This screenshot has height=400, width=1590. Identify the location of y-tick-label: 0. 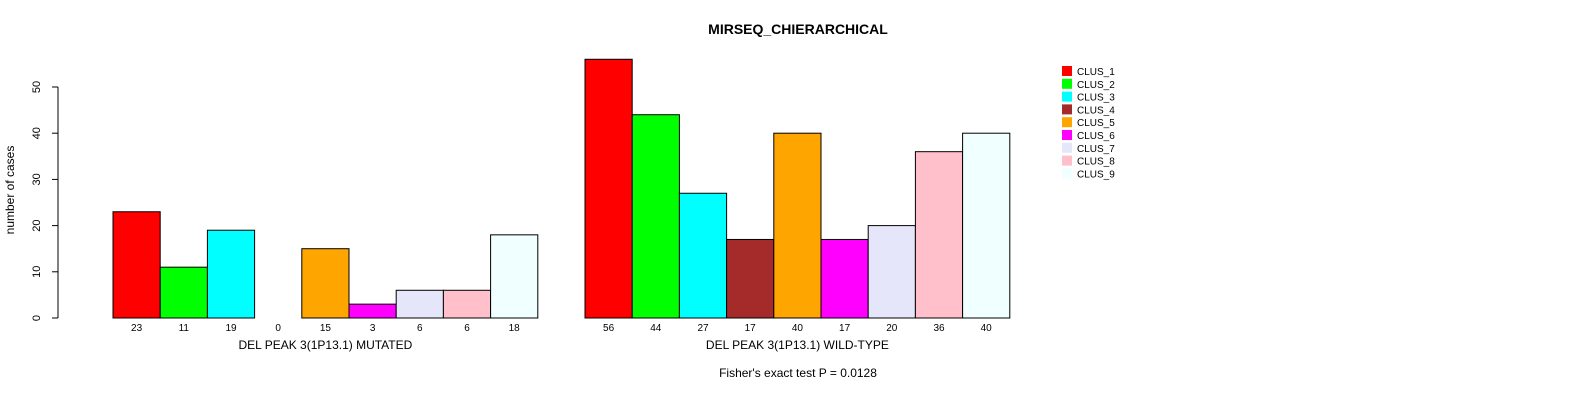
(37, 318).